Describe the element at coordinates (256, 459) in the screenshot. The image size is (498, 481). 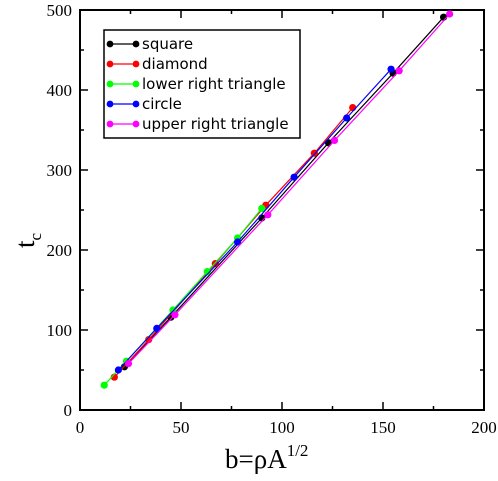
I see `x-axis-title-main: b=ρA` at that location.